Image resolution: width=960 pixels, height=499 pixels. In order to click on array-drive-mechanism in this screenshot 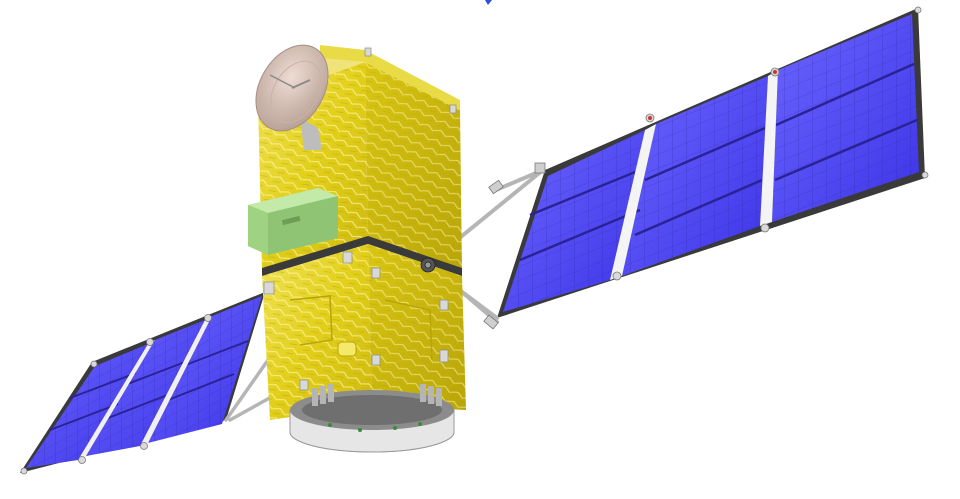, I will do `click(428, 265)`.